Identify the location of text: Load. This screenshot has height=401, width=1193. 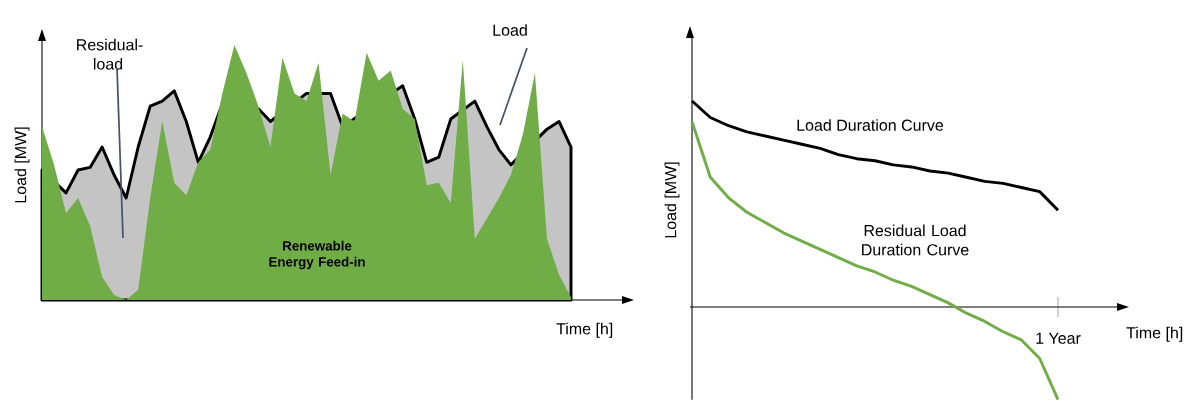
(510, 30).